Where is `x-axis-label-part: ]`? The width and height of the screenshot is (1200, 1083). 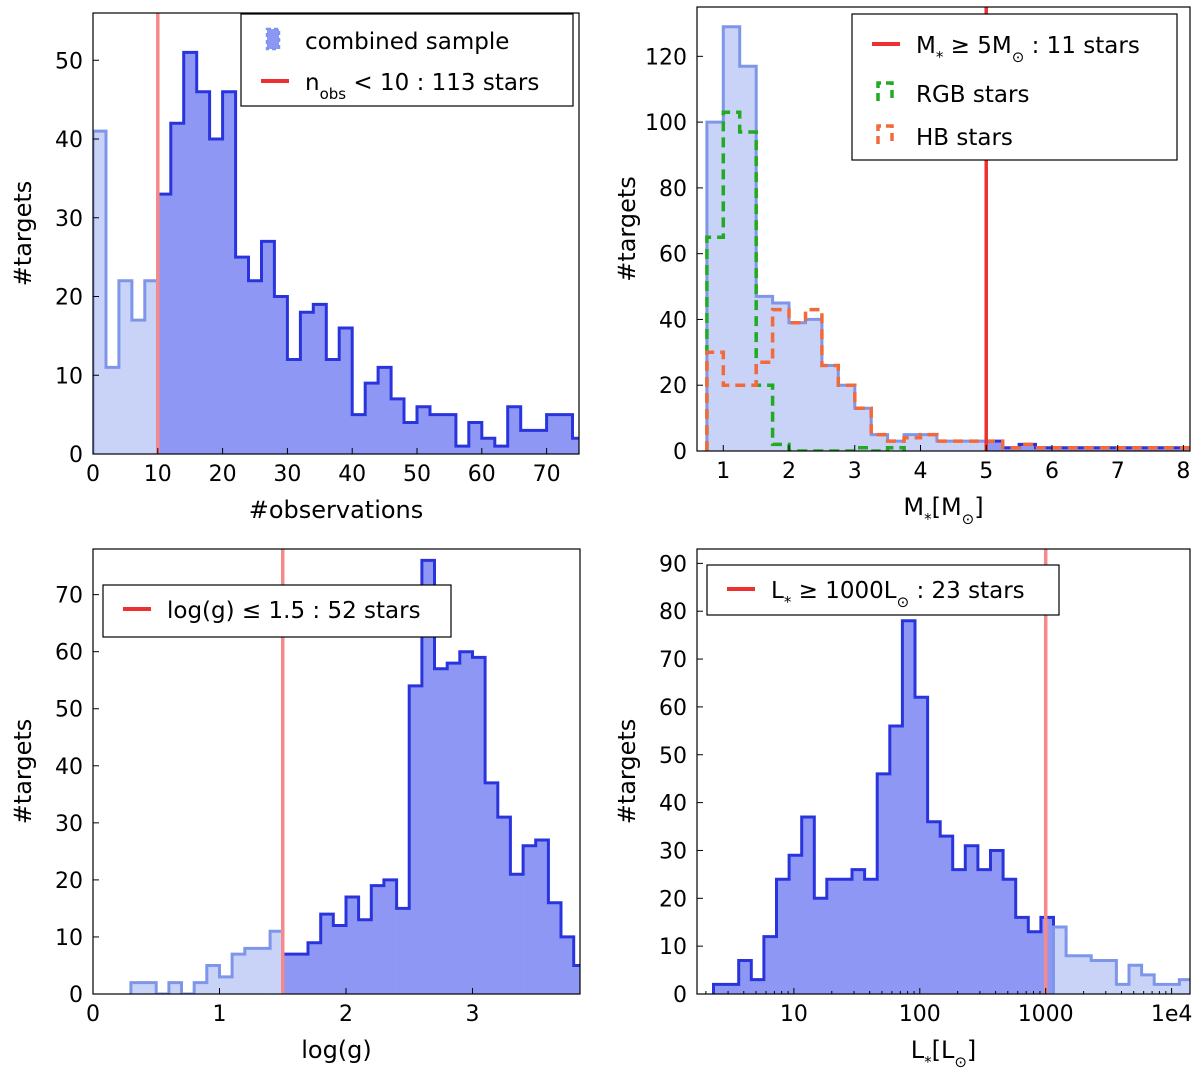 x-axis-label-part: ] is located at coordinates (978, 507).